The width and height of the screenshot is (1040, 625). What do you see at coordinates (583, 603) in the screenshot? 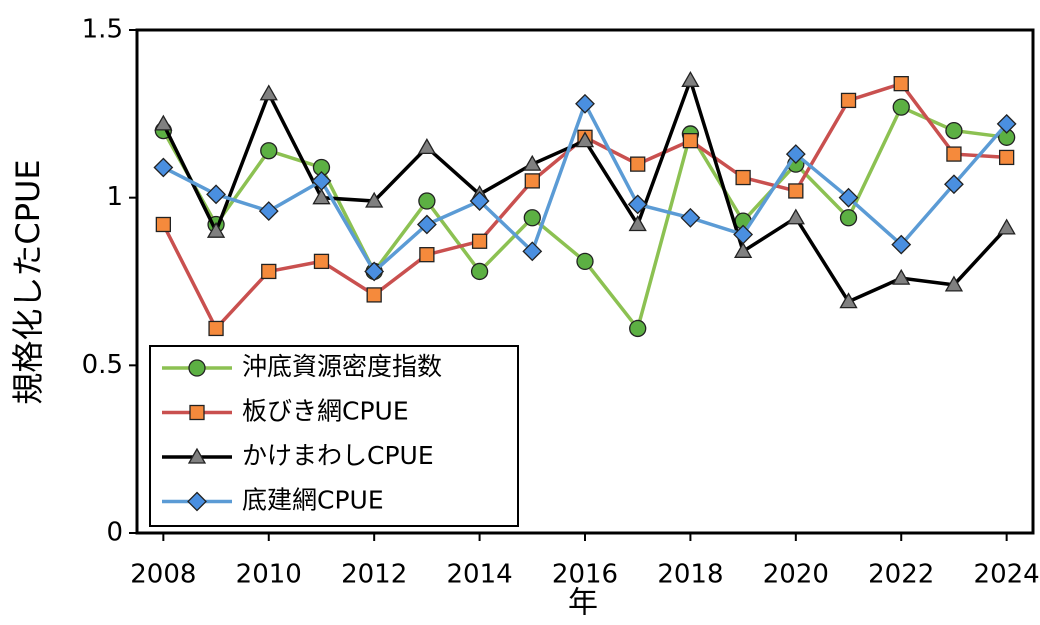
I see `x-axis-label: 年` at bounding box center [583, 603].